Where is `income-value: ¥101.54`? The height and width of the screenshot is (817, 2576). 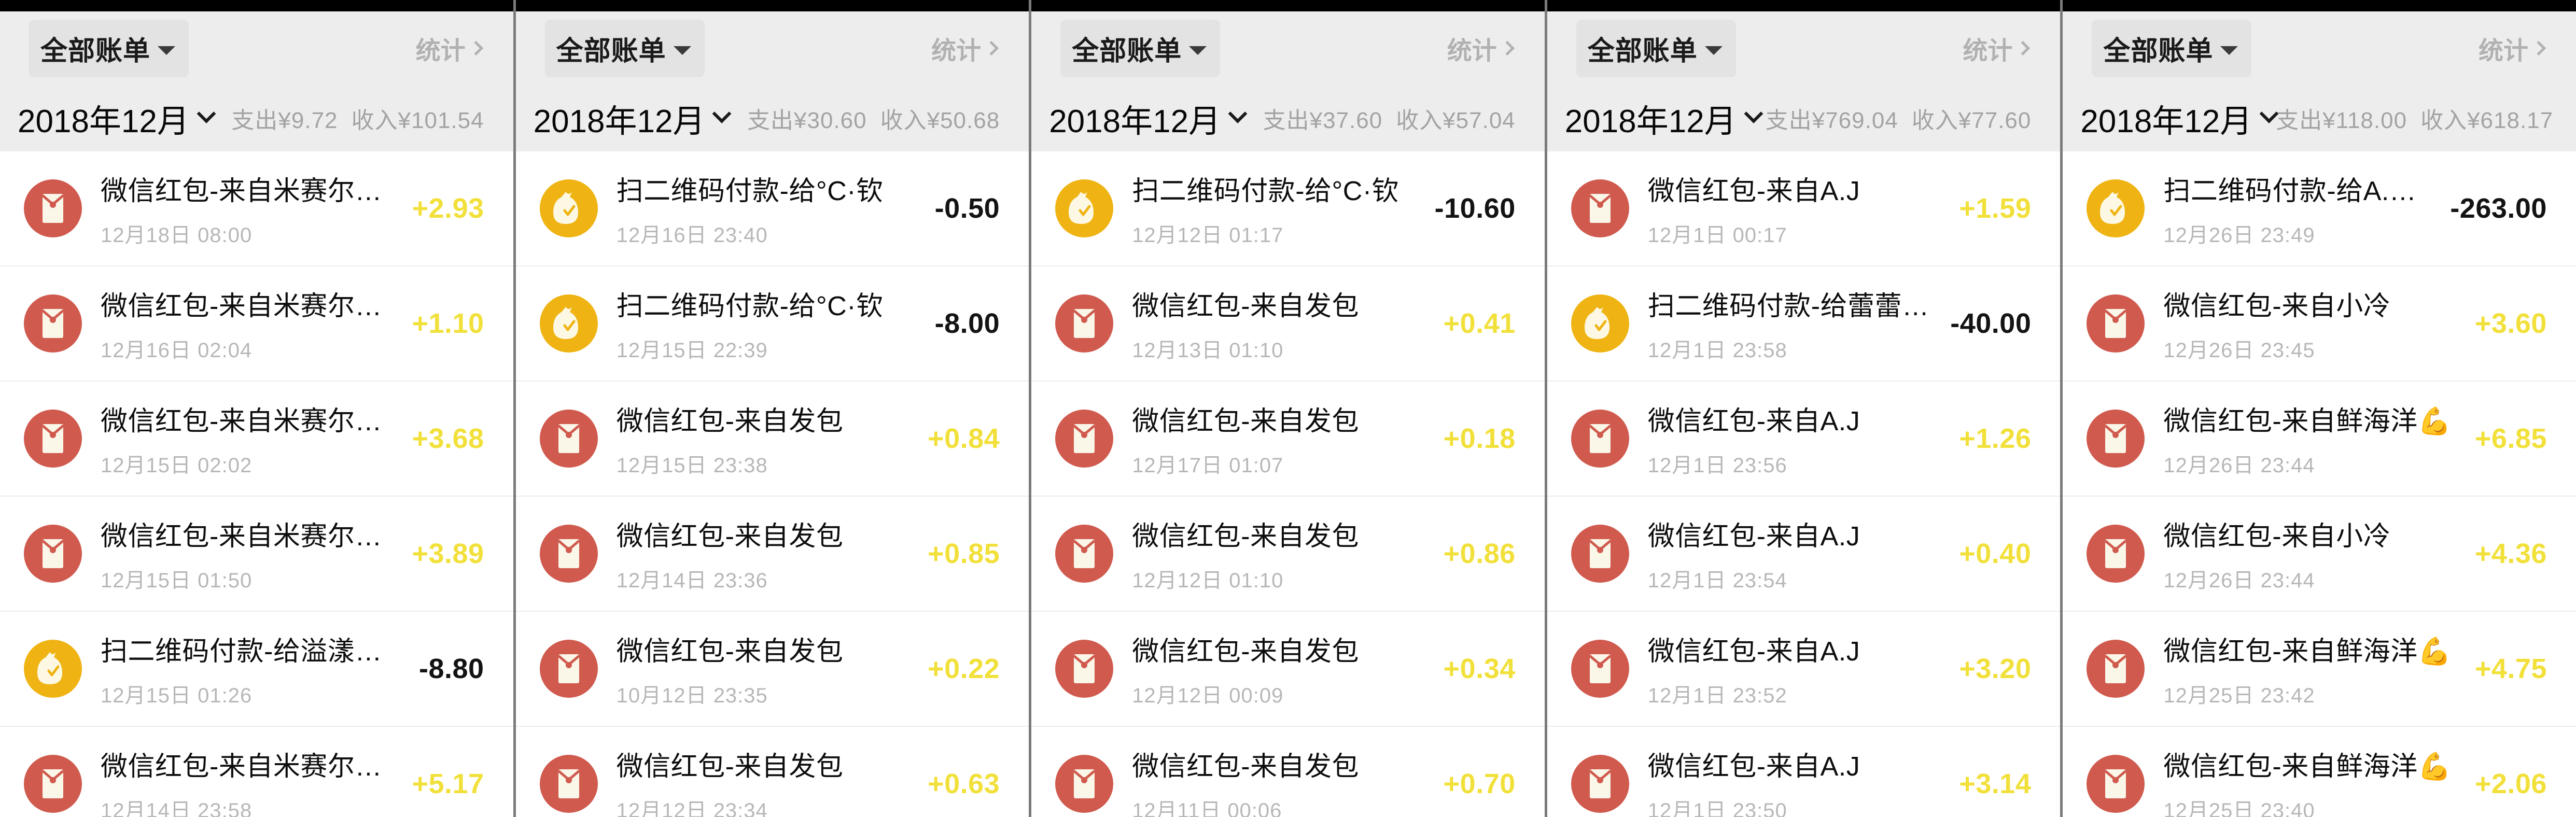 income-value: ¥101.54 is located at coordinates (441, 120).